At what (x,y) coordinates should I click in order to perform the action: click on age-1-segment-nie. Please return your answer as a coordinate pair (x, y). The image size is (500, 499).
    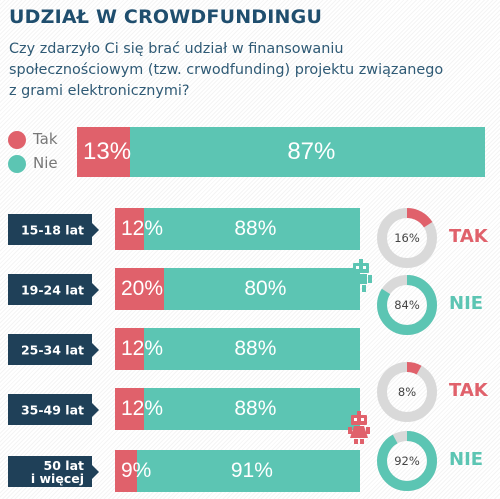
    Looking at the image, I should click on (252, 229).